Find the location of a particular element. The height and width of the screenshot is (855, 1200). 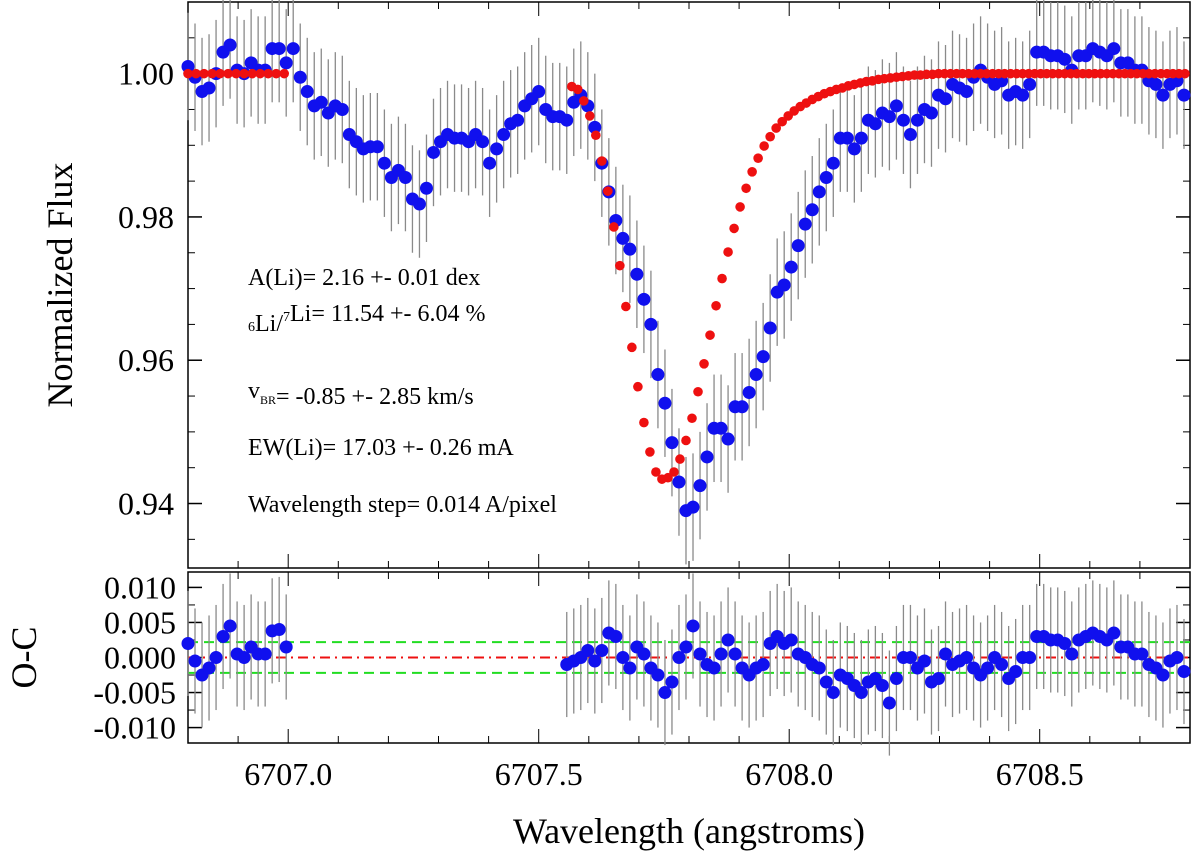

annotation-line: Wavelength step= 0.014 A/pixel is located at coordinates (402, 505).